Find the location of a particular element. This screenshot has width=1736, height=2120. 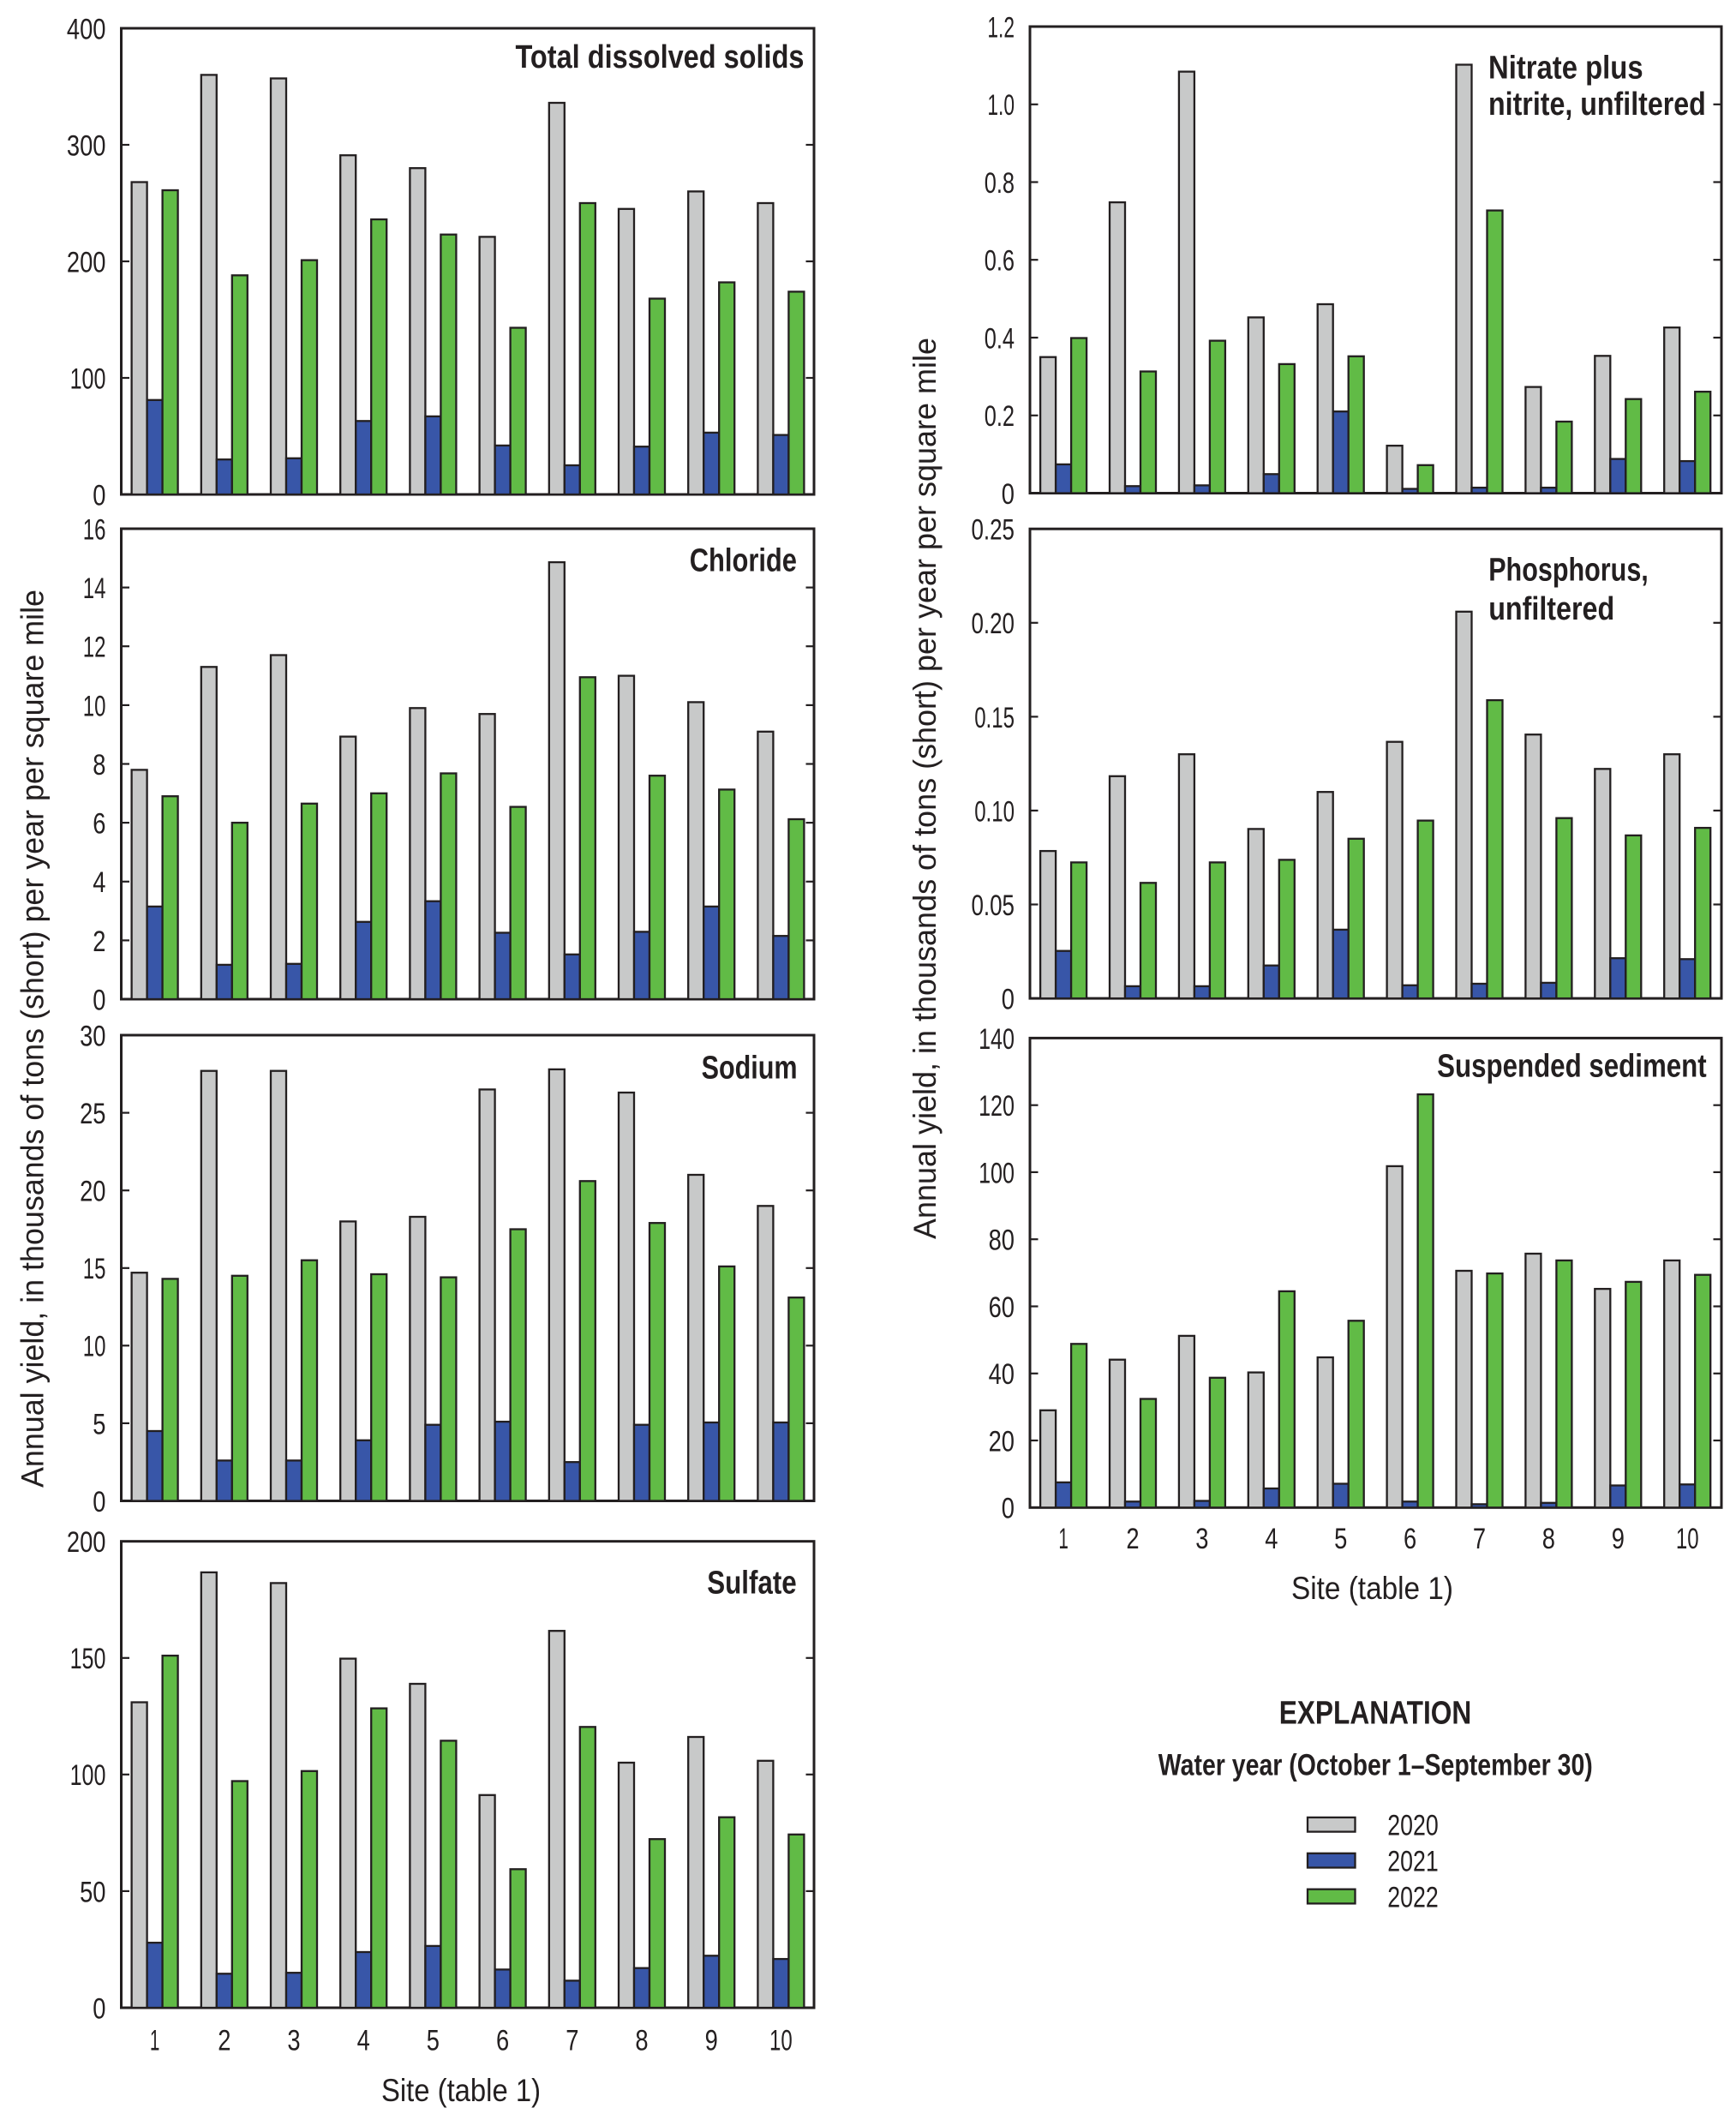

svg-text: unfiltered is located at coordinates (1551, 609).